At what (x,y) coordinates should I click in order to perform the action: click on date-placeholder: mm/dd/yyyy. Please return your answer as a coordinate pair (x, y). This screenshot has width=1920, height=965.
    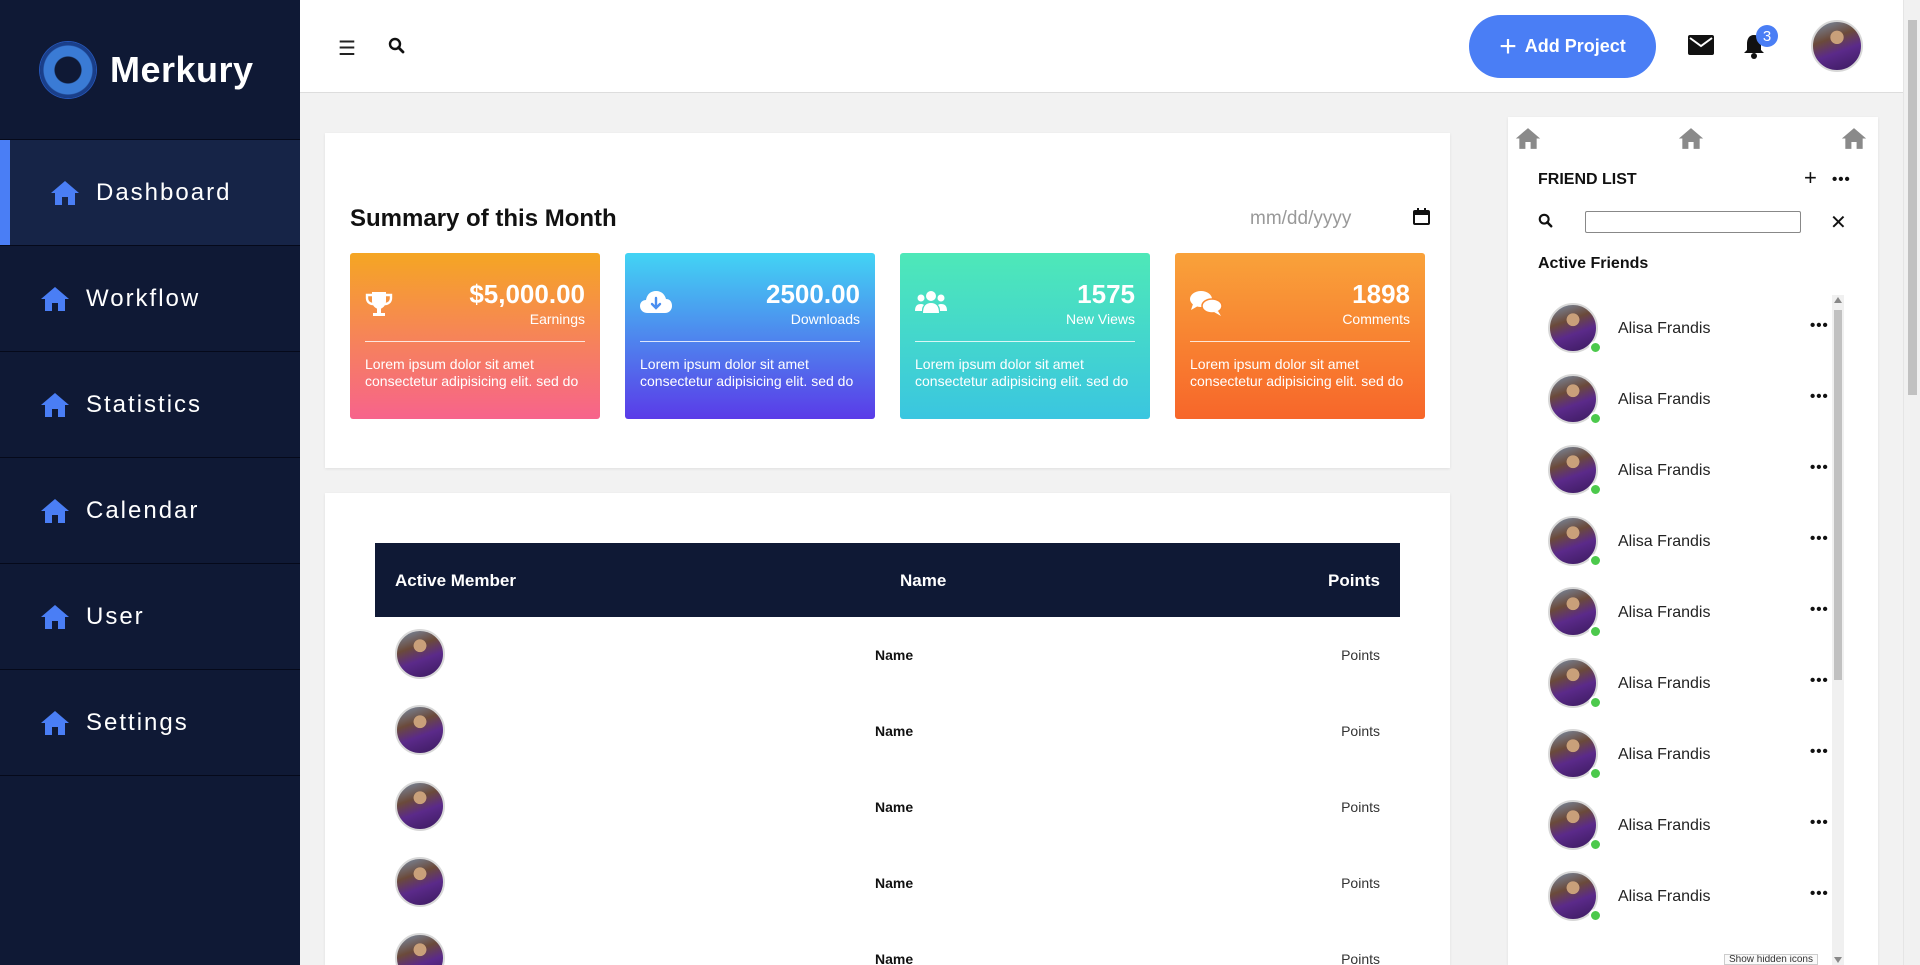
    Looking at the image, I should click on (1301, 218).